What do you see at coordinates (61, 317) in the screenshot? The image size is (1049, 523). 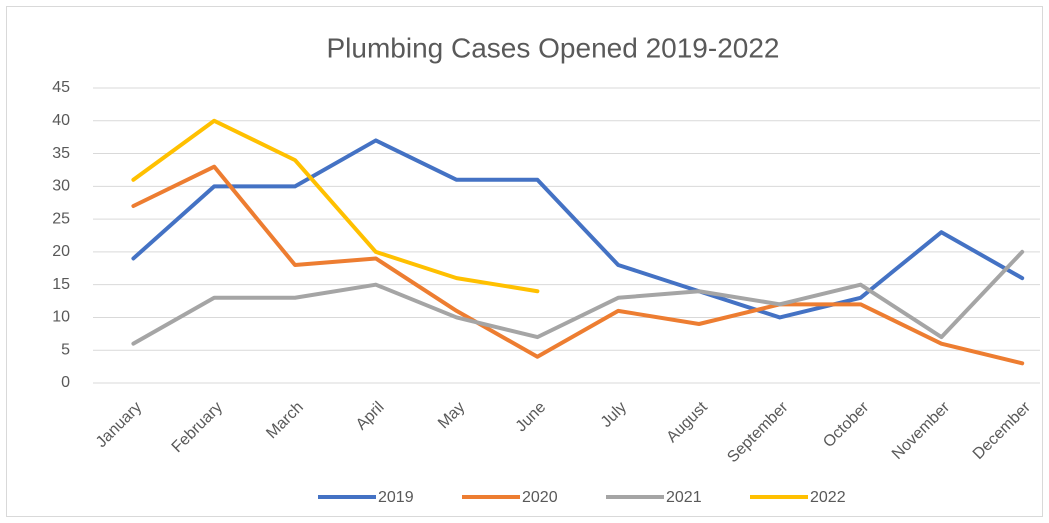 I see `y-tick-label: 10` at bounding box center [61, 317].